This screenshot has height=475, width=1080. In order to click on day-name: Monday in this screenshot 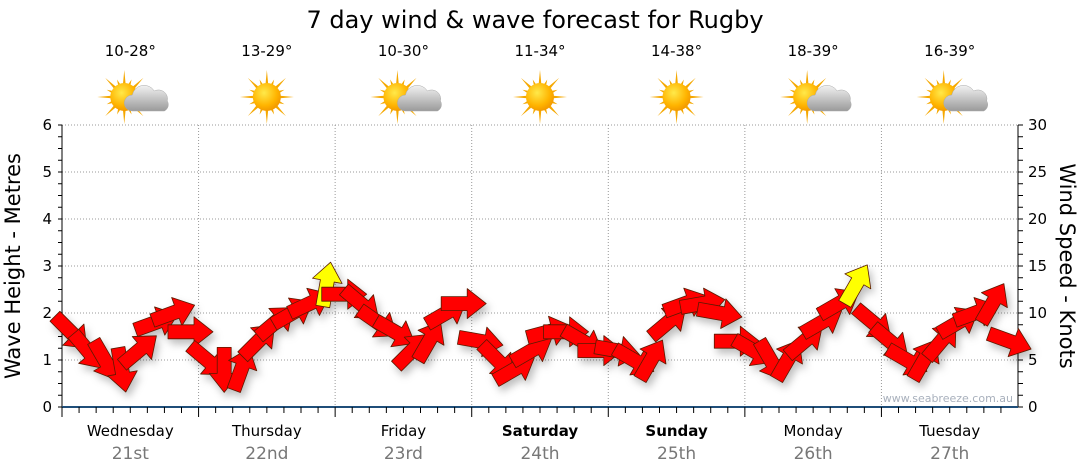, I will do `click(813, 431)`.